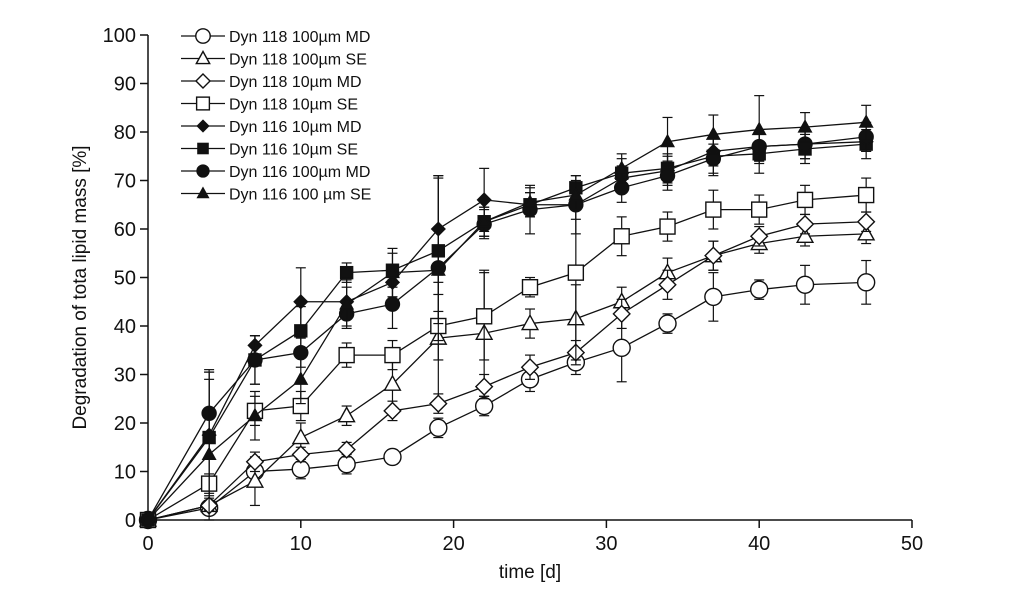 The height and width of the screenshot is (613, 1030). Describe the element at coordinates (300, 195) in the screenshot. I see `legend-label: Dyn 116 100 µm SE` at that location.